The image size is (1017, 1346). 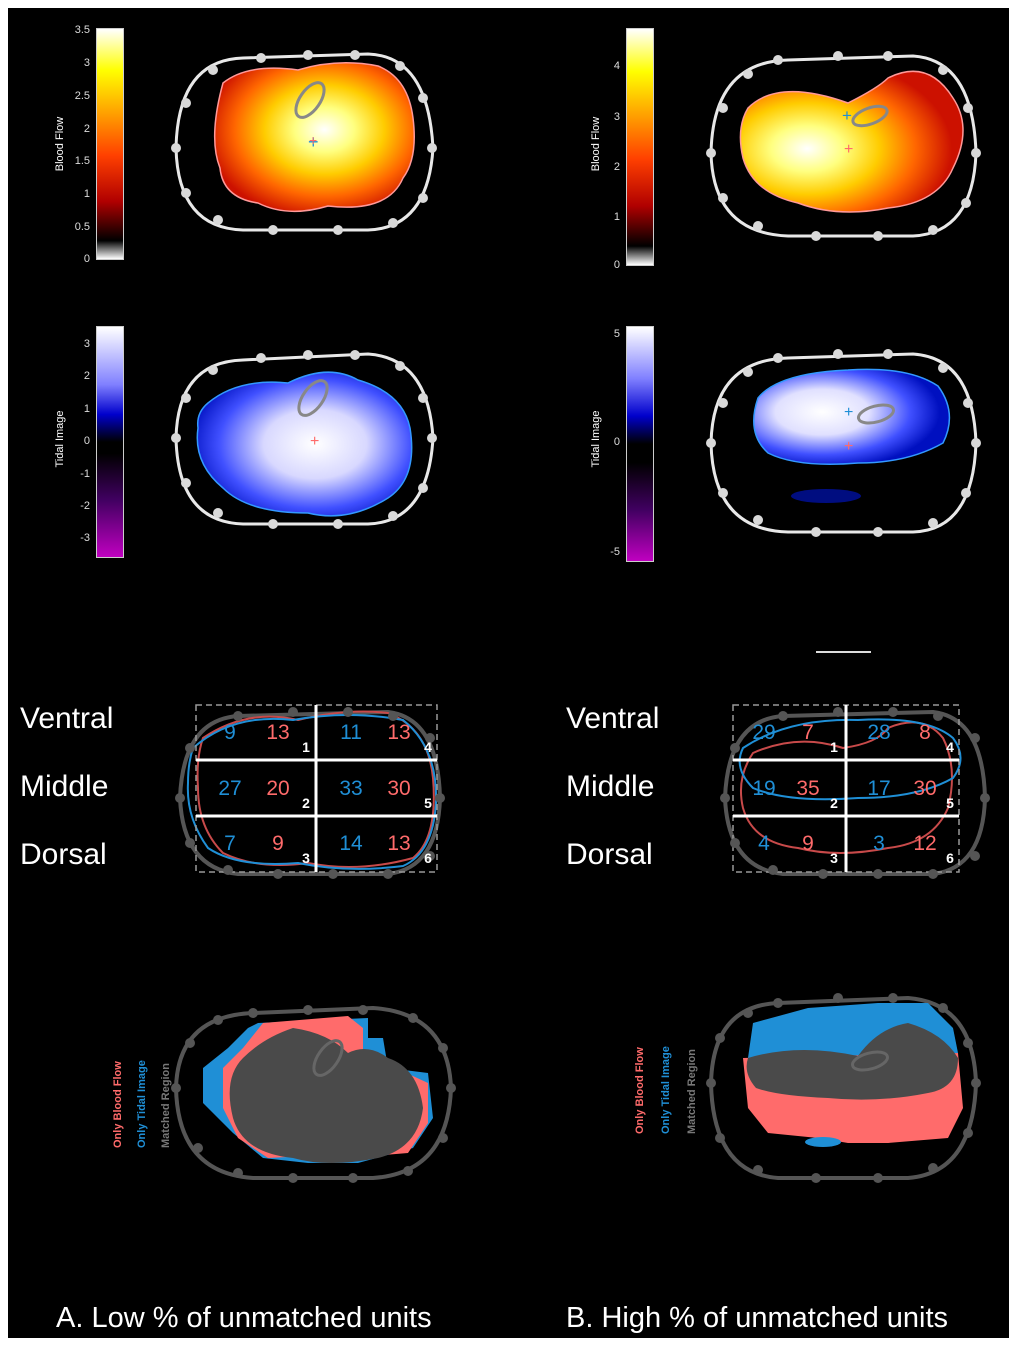 What do you see at coordinates (85, 538) in the screenshot?
I see `tick: -3` at bounding box center [85, 538].